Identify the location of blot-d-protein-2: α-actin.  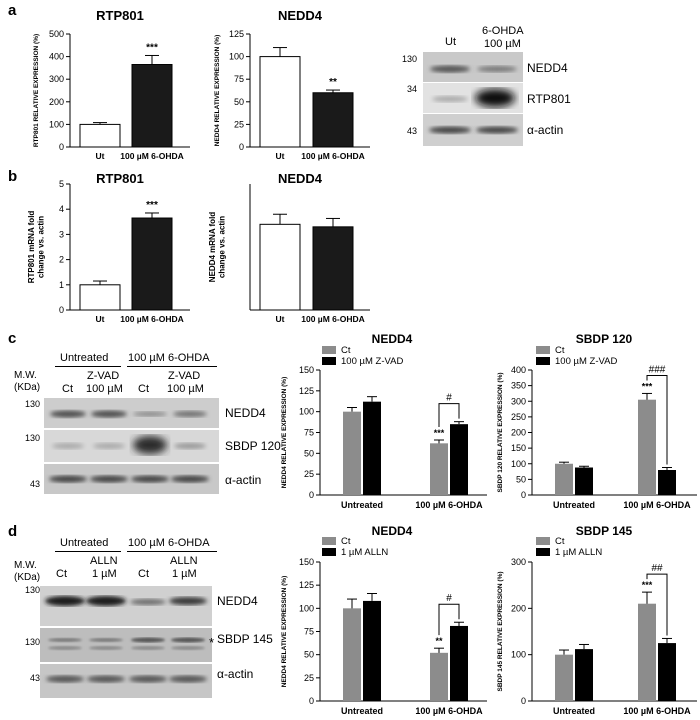
(235, 674).